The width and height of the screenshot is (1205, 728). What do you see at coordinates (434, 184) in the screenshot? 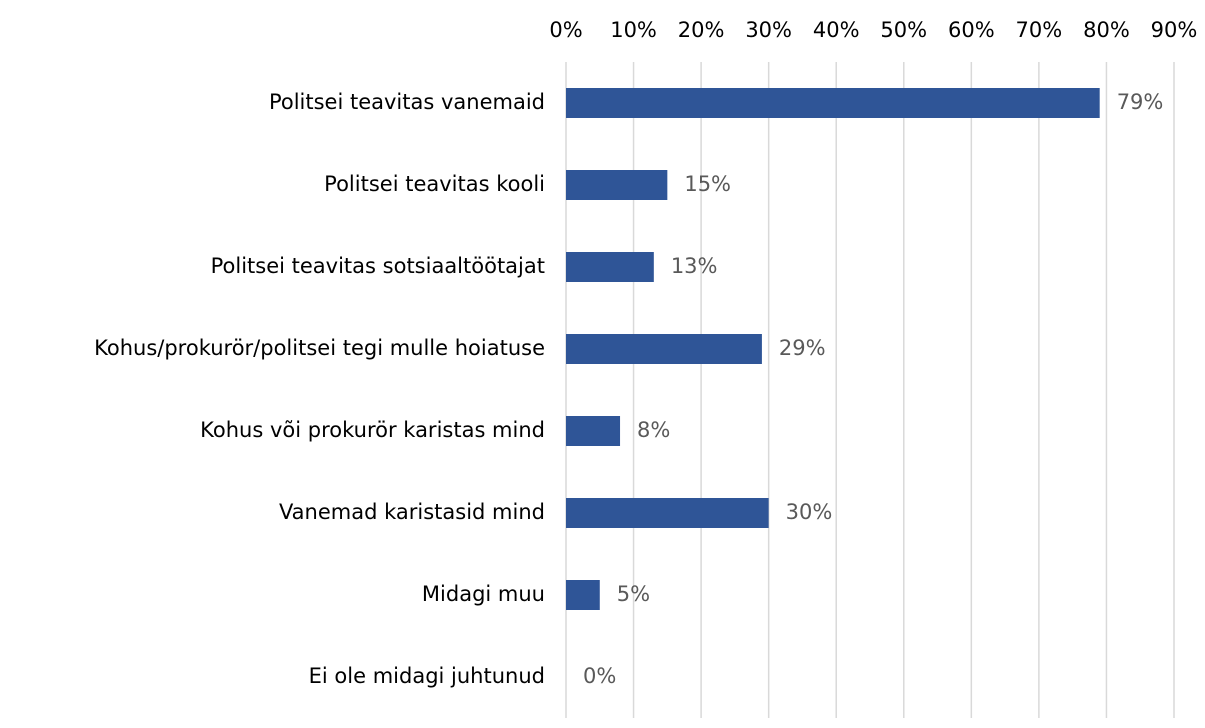
I see `category-label: Politsei teavitas kooli` at bounding box center [434, 184].